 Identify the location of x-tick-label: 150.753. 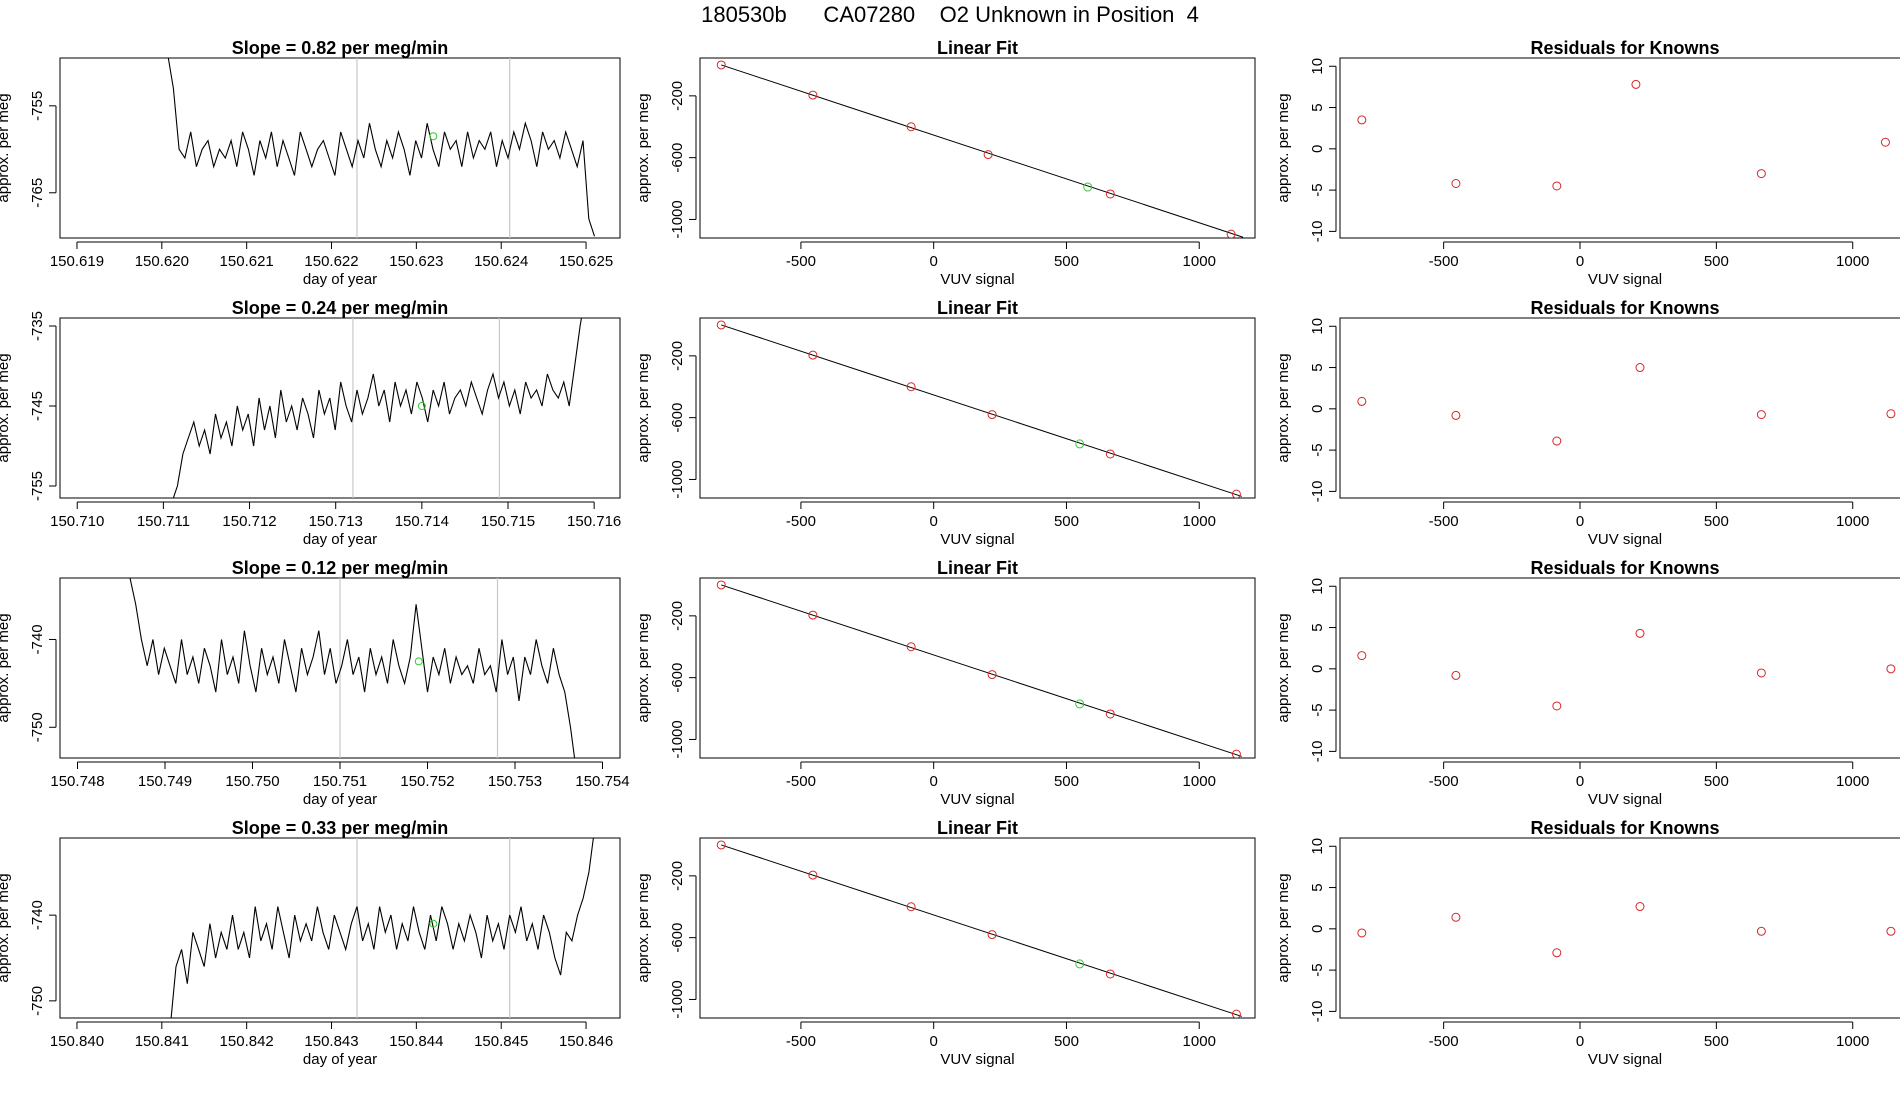
(515, 781).